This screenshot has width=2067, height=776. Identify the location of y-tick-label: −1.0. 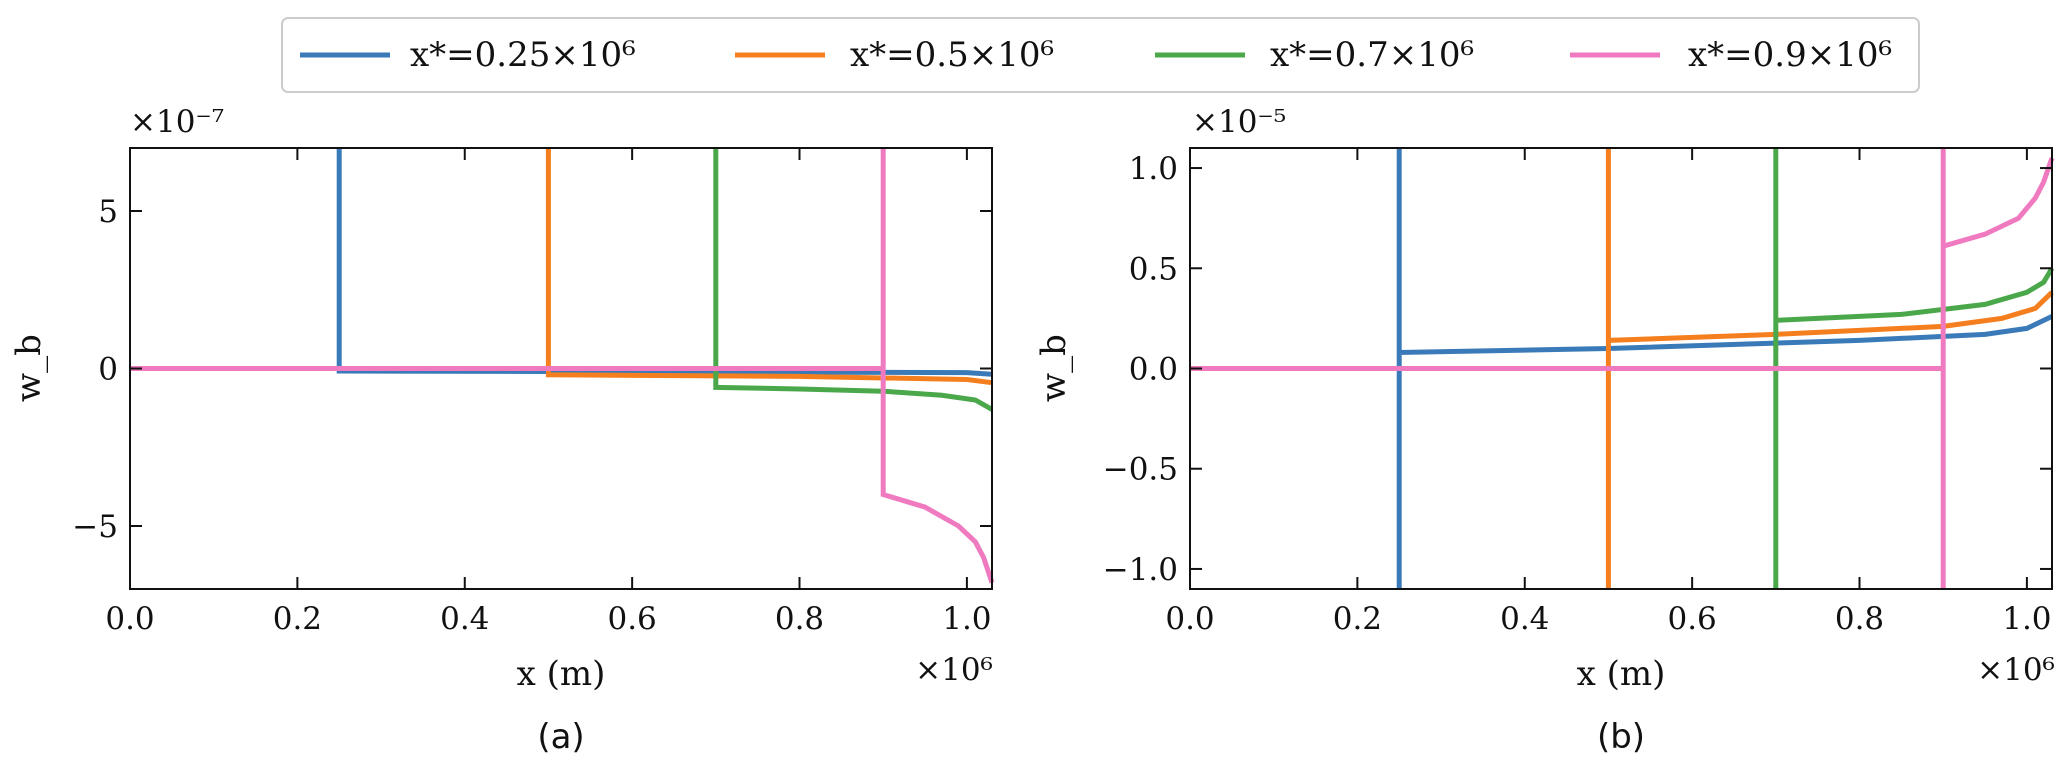
(1140, 570).